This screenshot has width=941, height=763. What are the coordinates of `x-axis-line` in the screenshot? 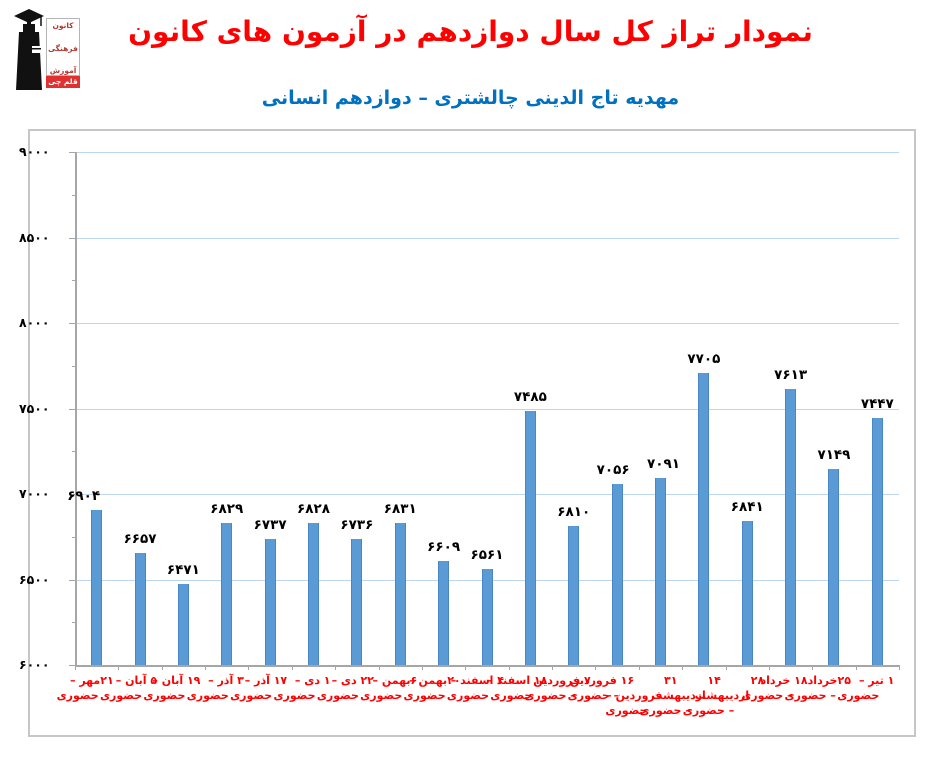 It's located at (487, 666).